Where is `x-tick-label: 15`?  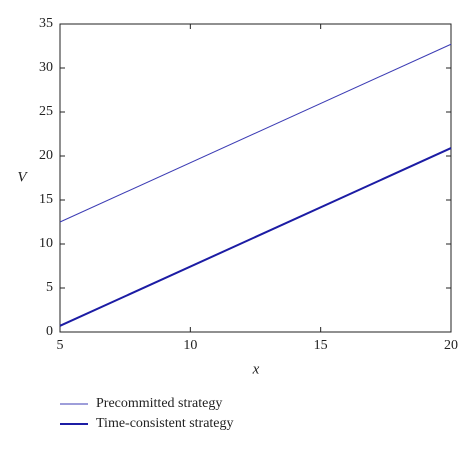 x-tick-label: 15 is located at coordinates (321, 345).